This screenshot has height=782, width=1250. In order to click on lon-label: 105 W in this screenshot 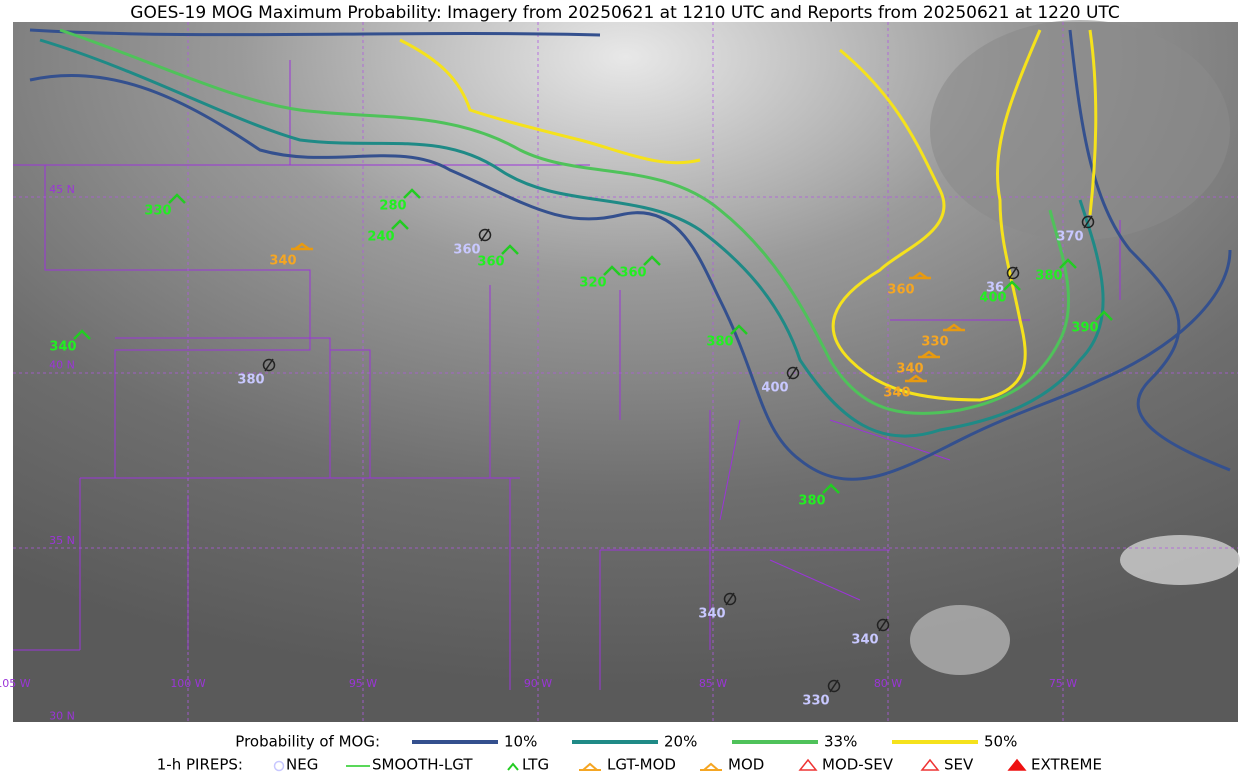, I will do `click(15, 683)`.